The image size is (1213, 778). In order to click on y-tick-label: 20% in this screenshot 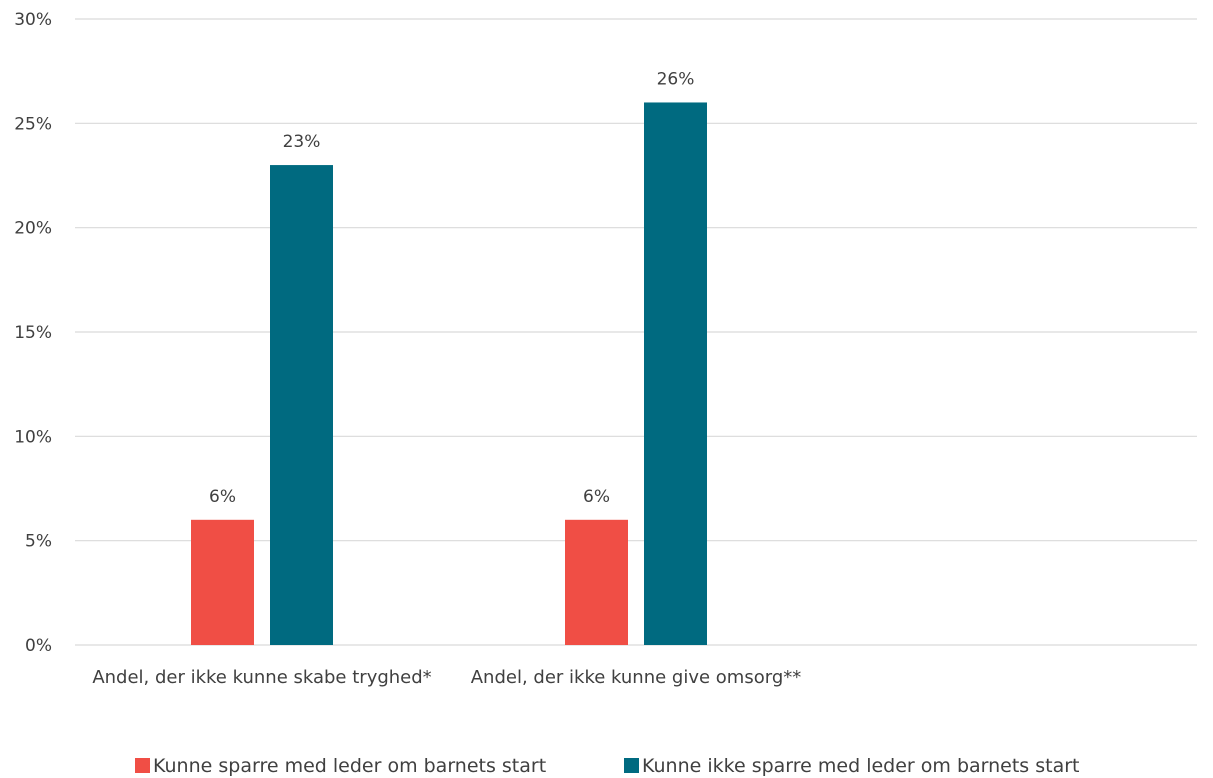, I will do `click(33, 229)`.